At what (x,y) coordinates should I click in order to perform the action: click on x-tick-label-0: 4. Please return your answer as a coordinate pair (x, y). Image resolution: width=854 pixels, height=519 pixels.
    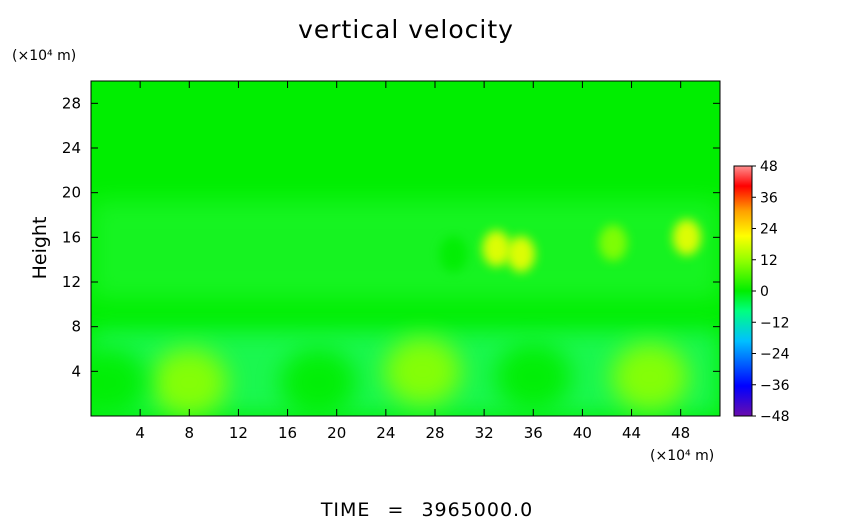
    Looking at the image, I should click on (140, 433).